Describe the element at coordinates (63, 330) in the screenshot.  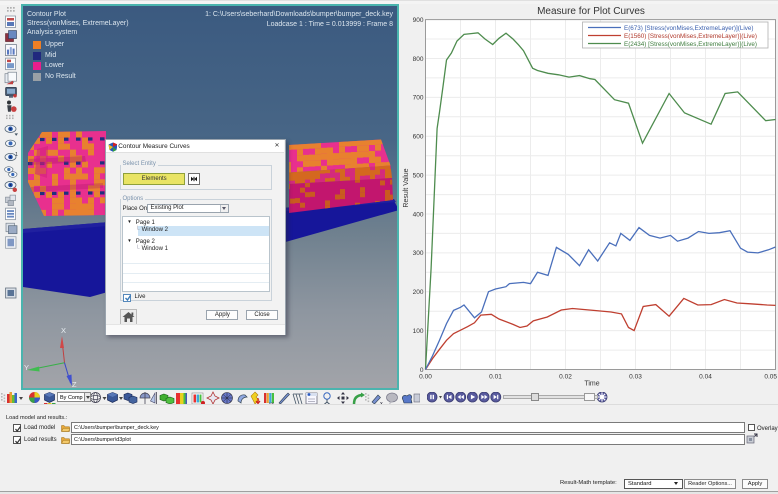
I see `svg-text: X` at that location.